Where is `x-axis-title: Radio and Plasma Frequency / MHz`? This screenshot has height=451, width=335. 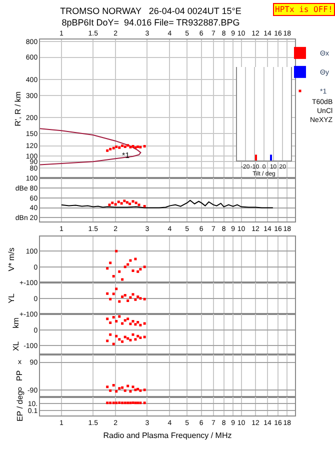 x-axis-title: Radio and Plasma Frequency / MHz is located at coordinates (167, 435).